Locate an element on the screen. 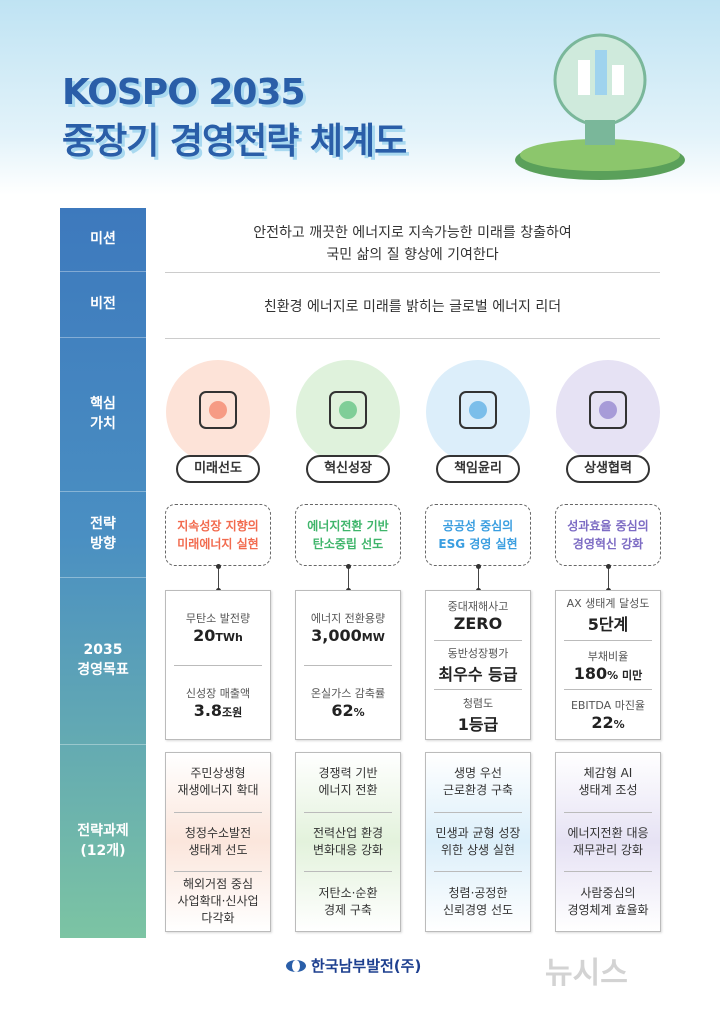  strategic-task-card: 경쟁력 기반 에너지 전환 전력산업 환경 변화대응 강화 저탄소·순환 경제 구축 is located at coordinates (348, 842).